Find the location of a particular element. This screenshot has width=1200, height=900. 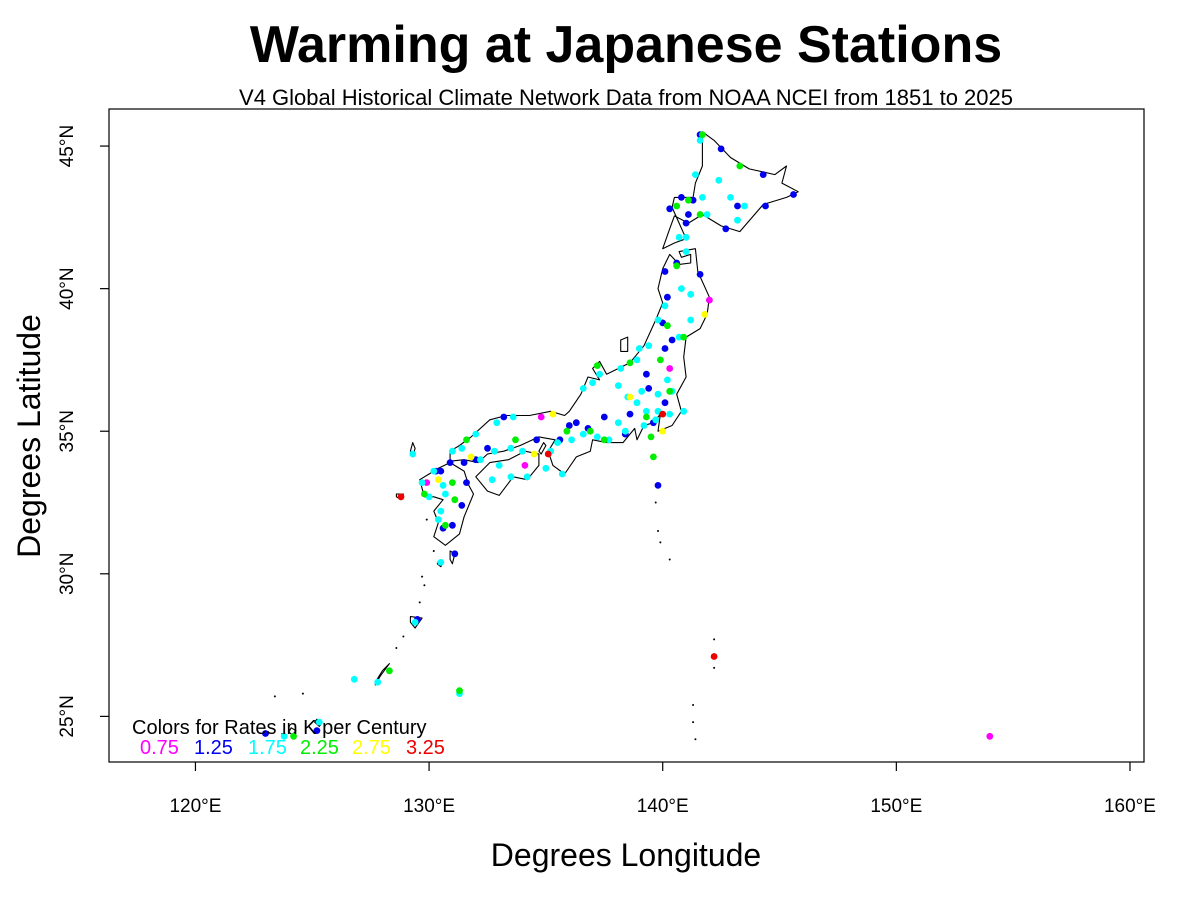

legend-items: 0.75 1.25 1.75 2.25 2.75 3.25 is located at coordinates (292, 748).